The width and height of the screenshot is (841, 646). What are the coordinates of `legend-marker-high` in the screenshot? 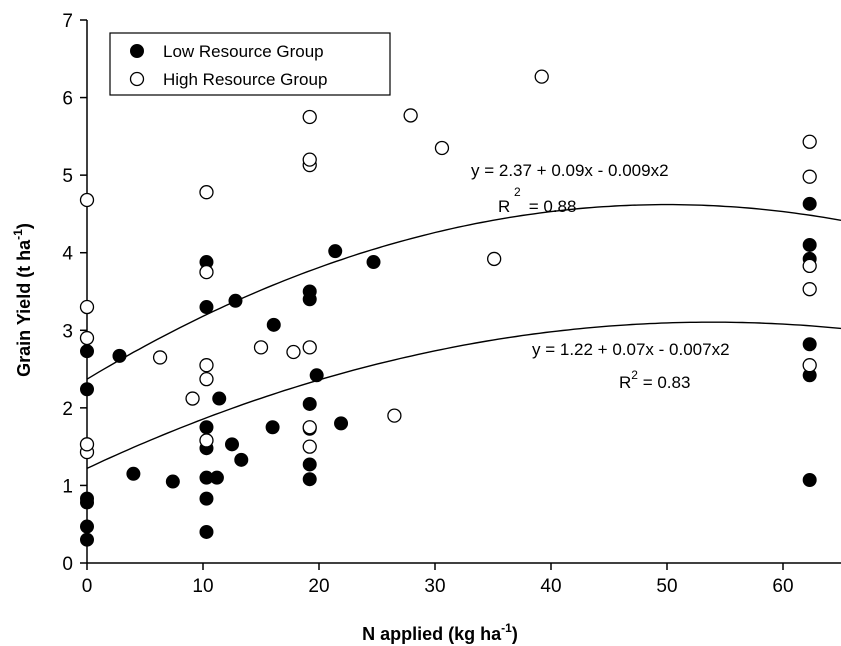 It's located at (137, 79).